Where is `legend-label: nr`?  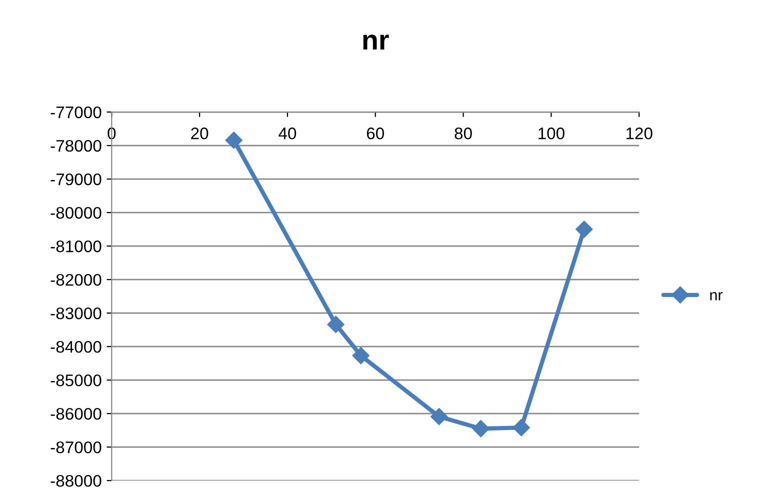 legend-label: nr is located at coordinates (716, 296).